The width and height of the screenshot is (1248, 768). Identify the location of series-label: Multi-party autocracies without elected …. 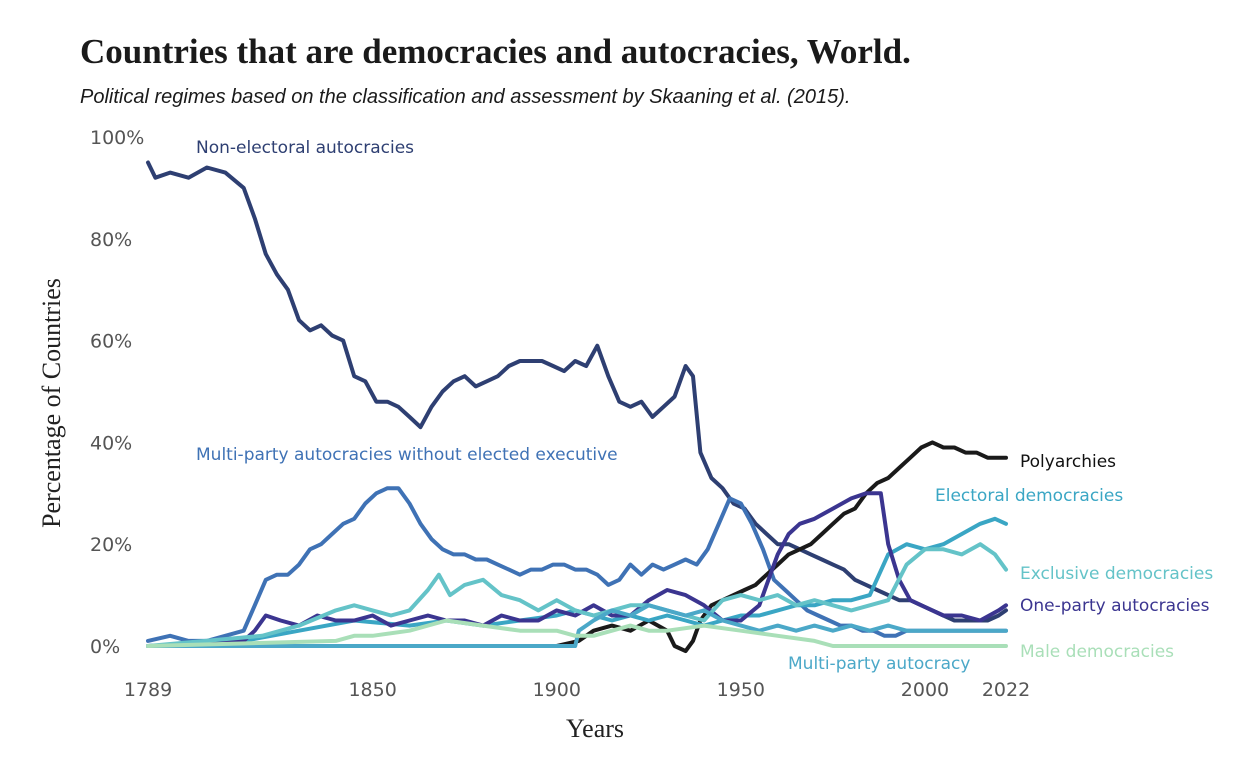
(407, 455).